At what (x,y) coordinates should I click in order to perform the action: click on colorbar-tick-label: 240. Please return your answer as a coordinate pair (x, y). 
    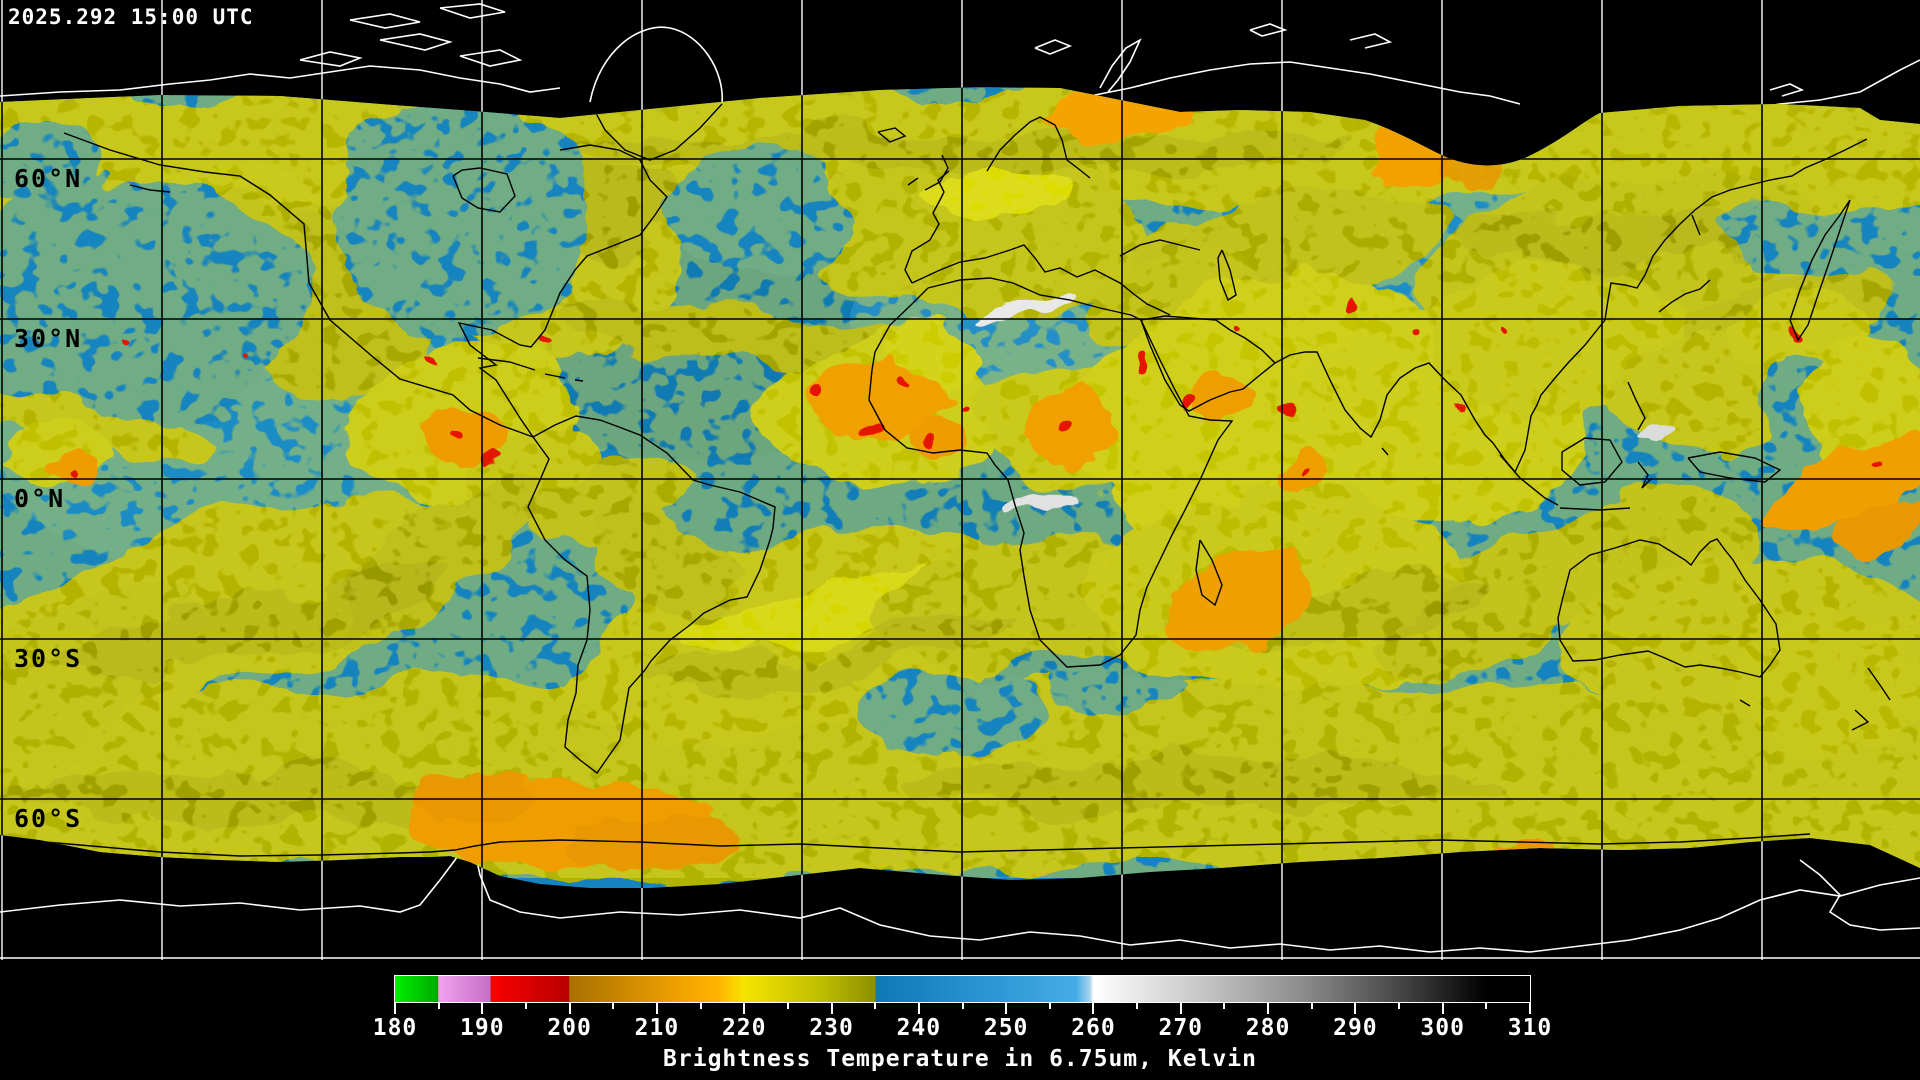
    Looking at the image, I should click on (919, 1028).